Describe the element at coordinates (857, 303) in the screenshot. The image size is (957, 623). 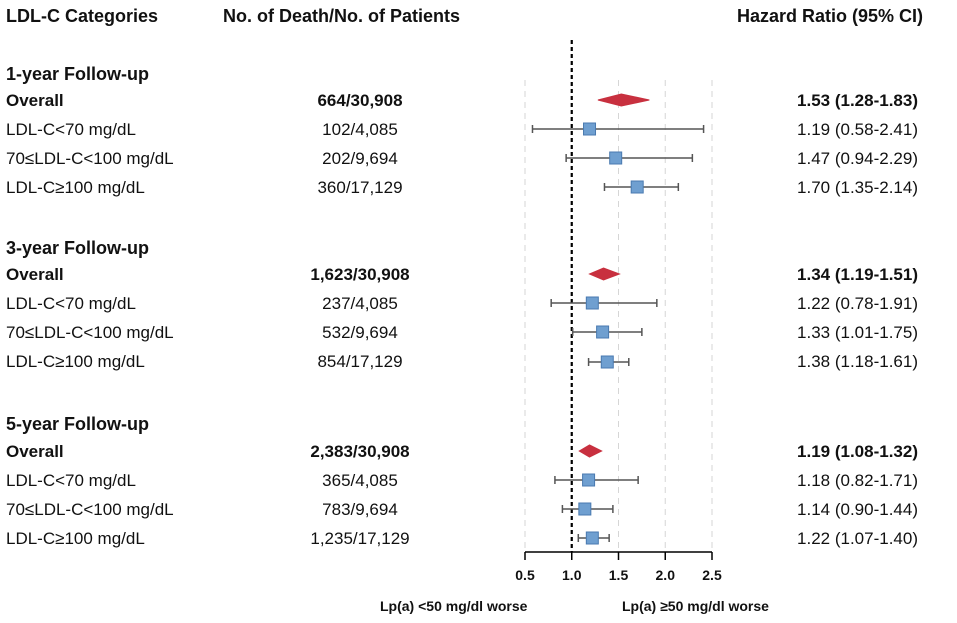
I see `row-hazard-ratio: 1.22 (0.78-1.91)` at that location.